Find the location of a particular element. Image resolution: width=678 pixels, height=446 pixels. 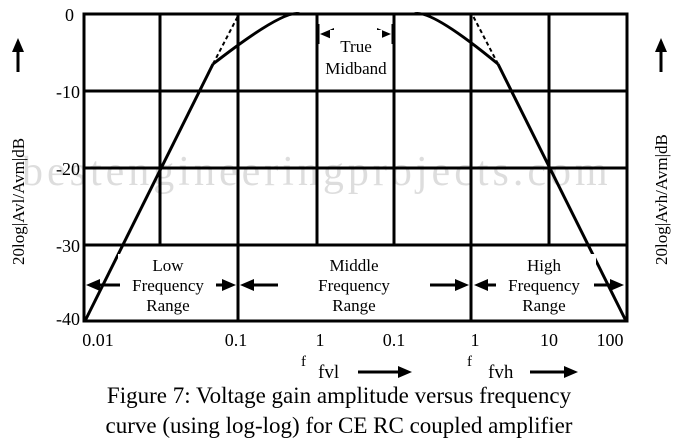

asymptote-dashed-lines is located at coordinates (355, 39).